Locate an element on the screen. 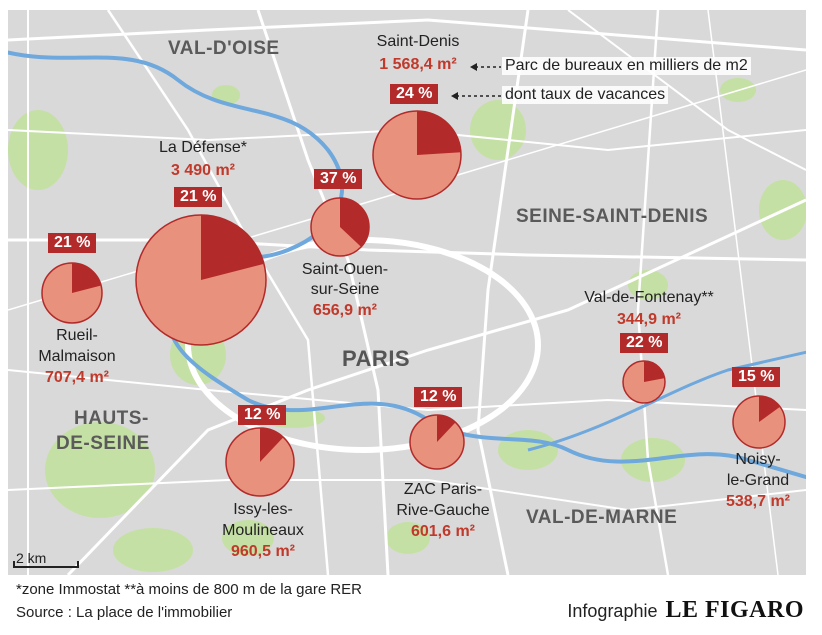 Image resolution: width=822 pixels, height=635 pixels. site-name-zac-paris-line2: Rive-Gauche is located at coordinates (443, 510).